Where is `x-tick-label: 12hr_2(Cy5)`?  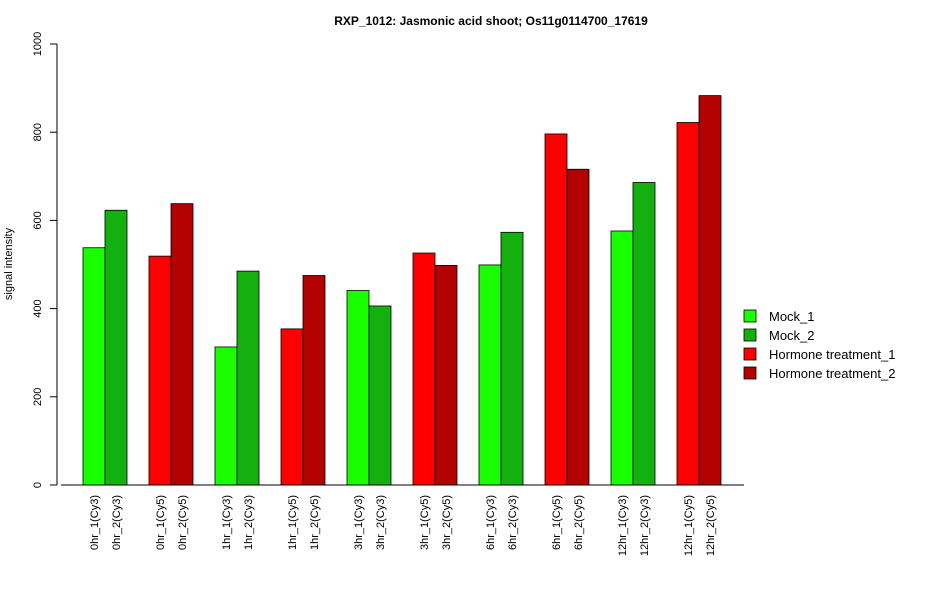 x-tick-label: 12hr_2(Cy5) is located at coordinates (711, 525).